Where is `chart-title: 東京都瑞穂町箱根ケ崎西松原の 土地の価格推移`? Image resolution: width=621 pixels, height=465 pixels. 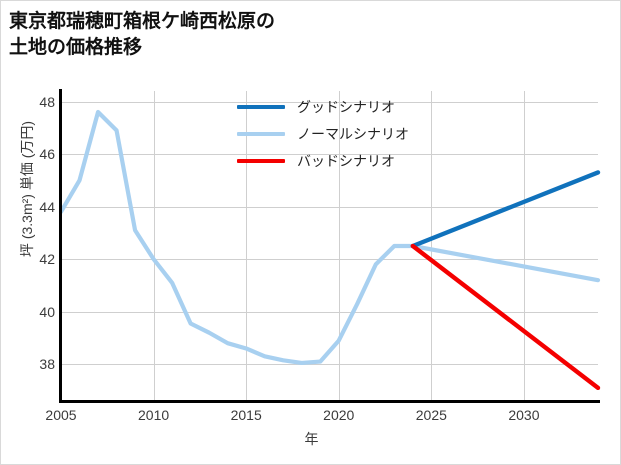 chart-title: 東京都瑞穂町箱根ケ崎西松原の 土地の価格推移 is located at coordinates (142, 34).